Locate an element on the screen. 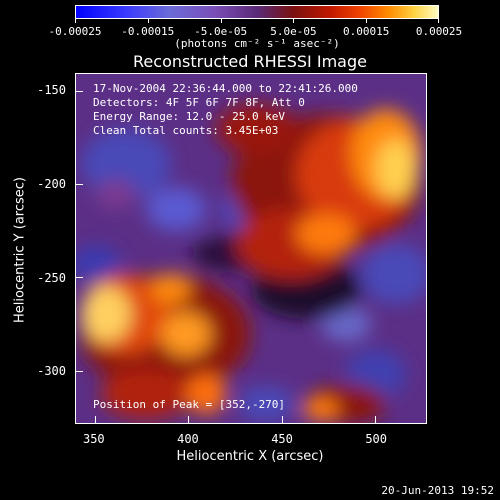 The image size is (500, 500). peak-position-text: Position of Peak = [352,-270] is located at coordinates (189, 404).